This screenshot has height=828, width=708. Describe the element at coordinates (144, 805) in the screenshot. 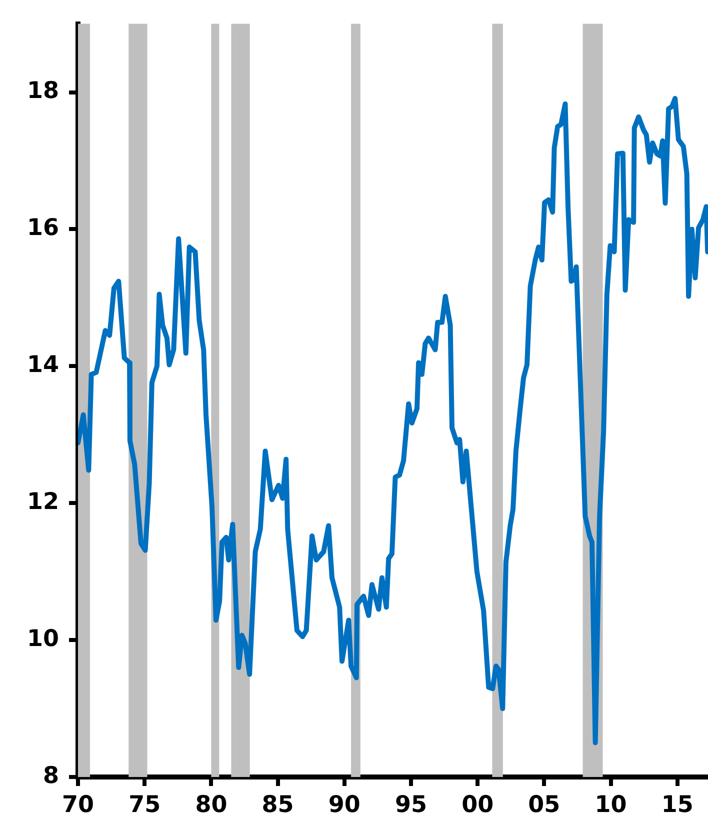

I see `x-tick-label: 75` at that location.